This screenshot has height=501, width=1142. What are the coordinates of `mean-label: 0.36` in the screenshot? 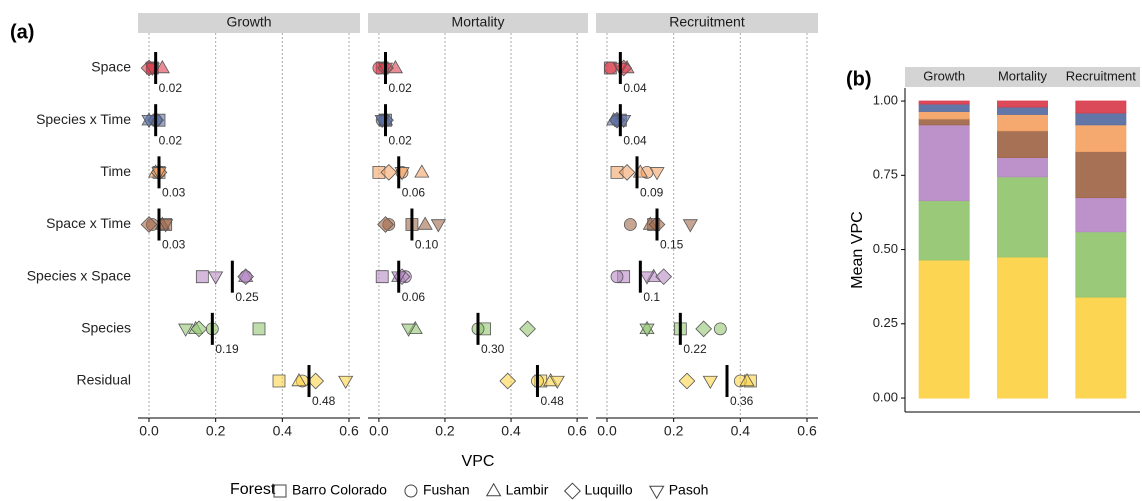 It's located at (742, 401).